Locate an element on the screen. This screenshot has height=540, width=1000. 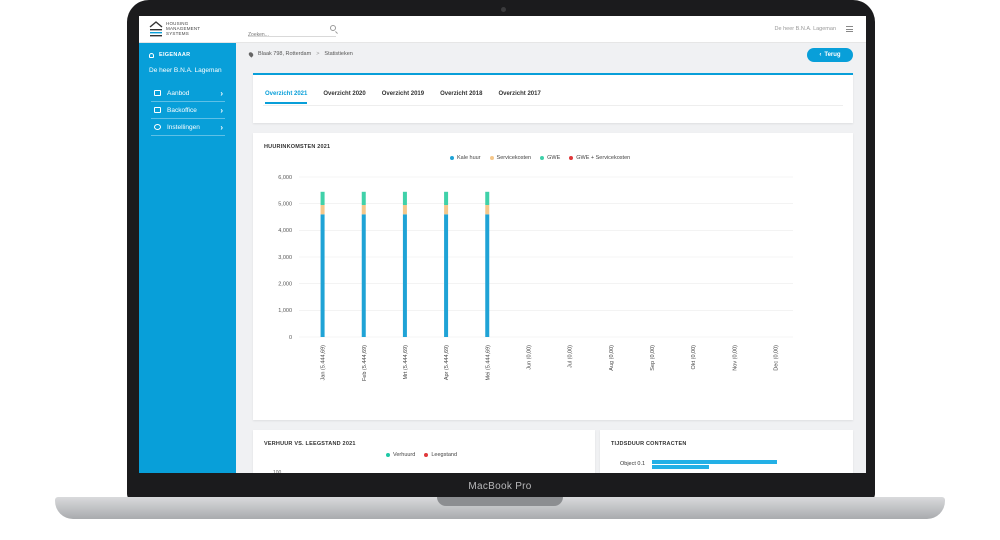
legend-item-leegstand: Leegstand is located at coordinates (440, 455).